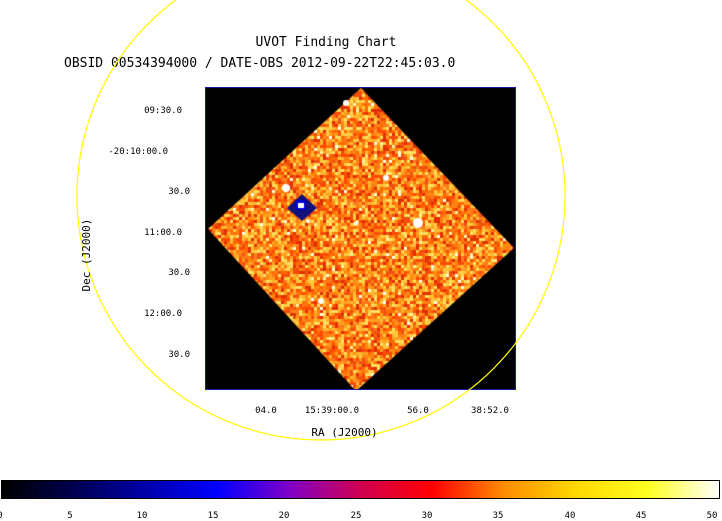 The width and height of the screenshot is (722, 521). I want to click on colorbar-tick-label: 5, so click(70, 516).